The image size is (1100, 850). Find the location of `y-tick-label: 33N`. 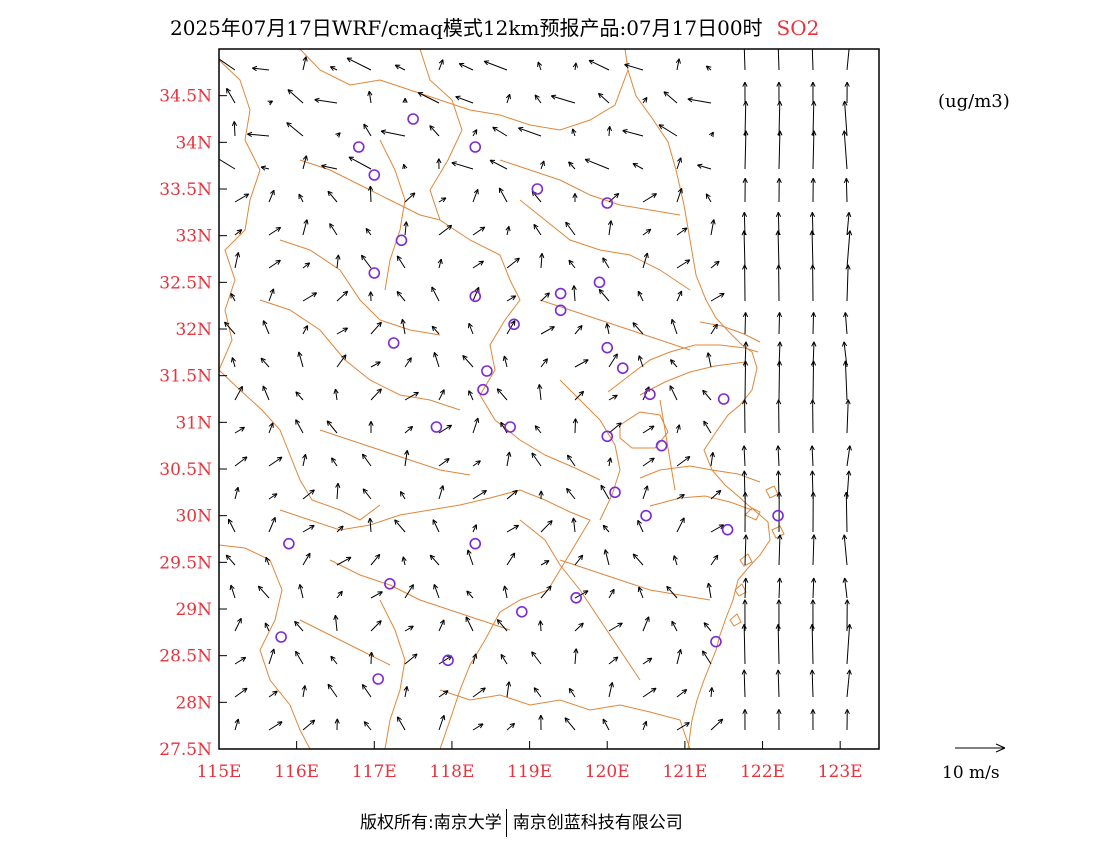

y-tick-label: 33N is located at coordinates (193, 237).